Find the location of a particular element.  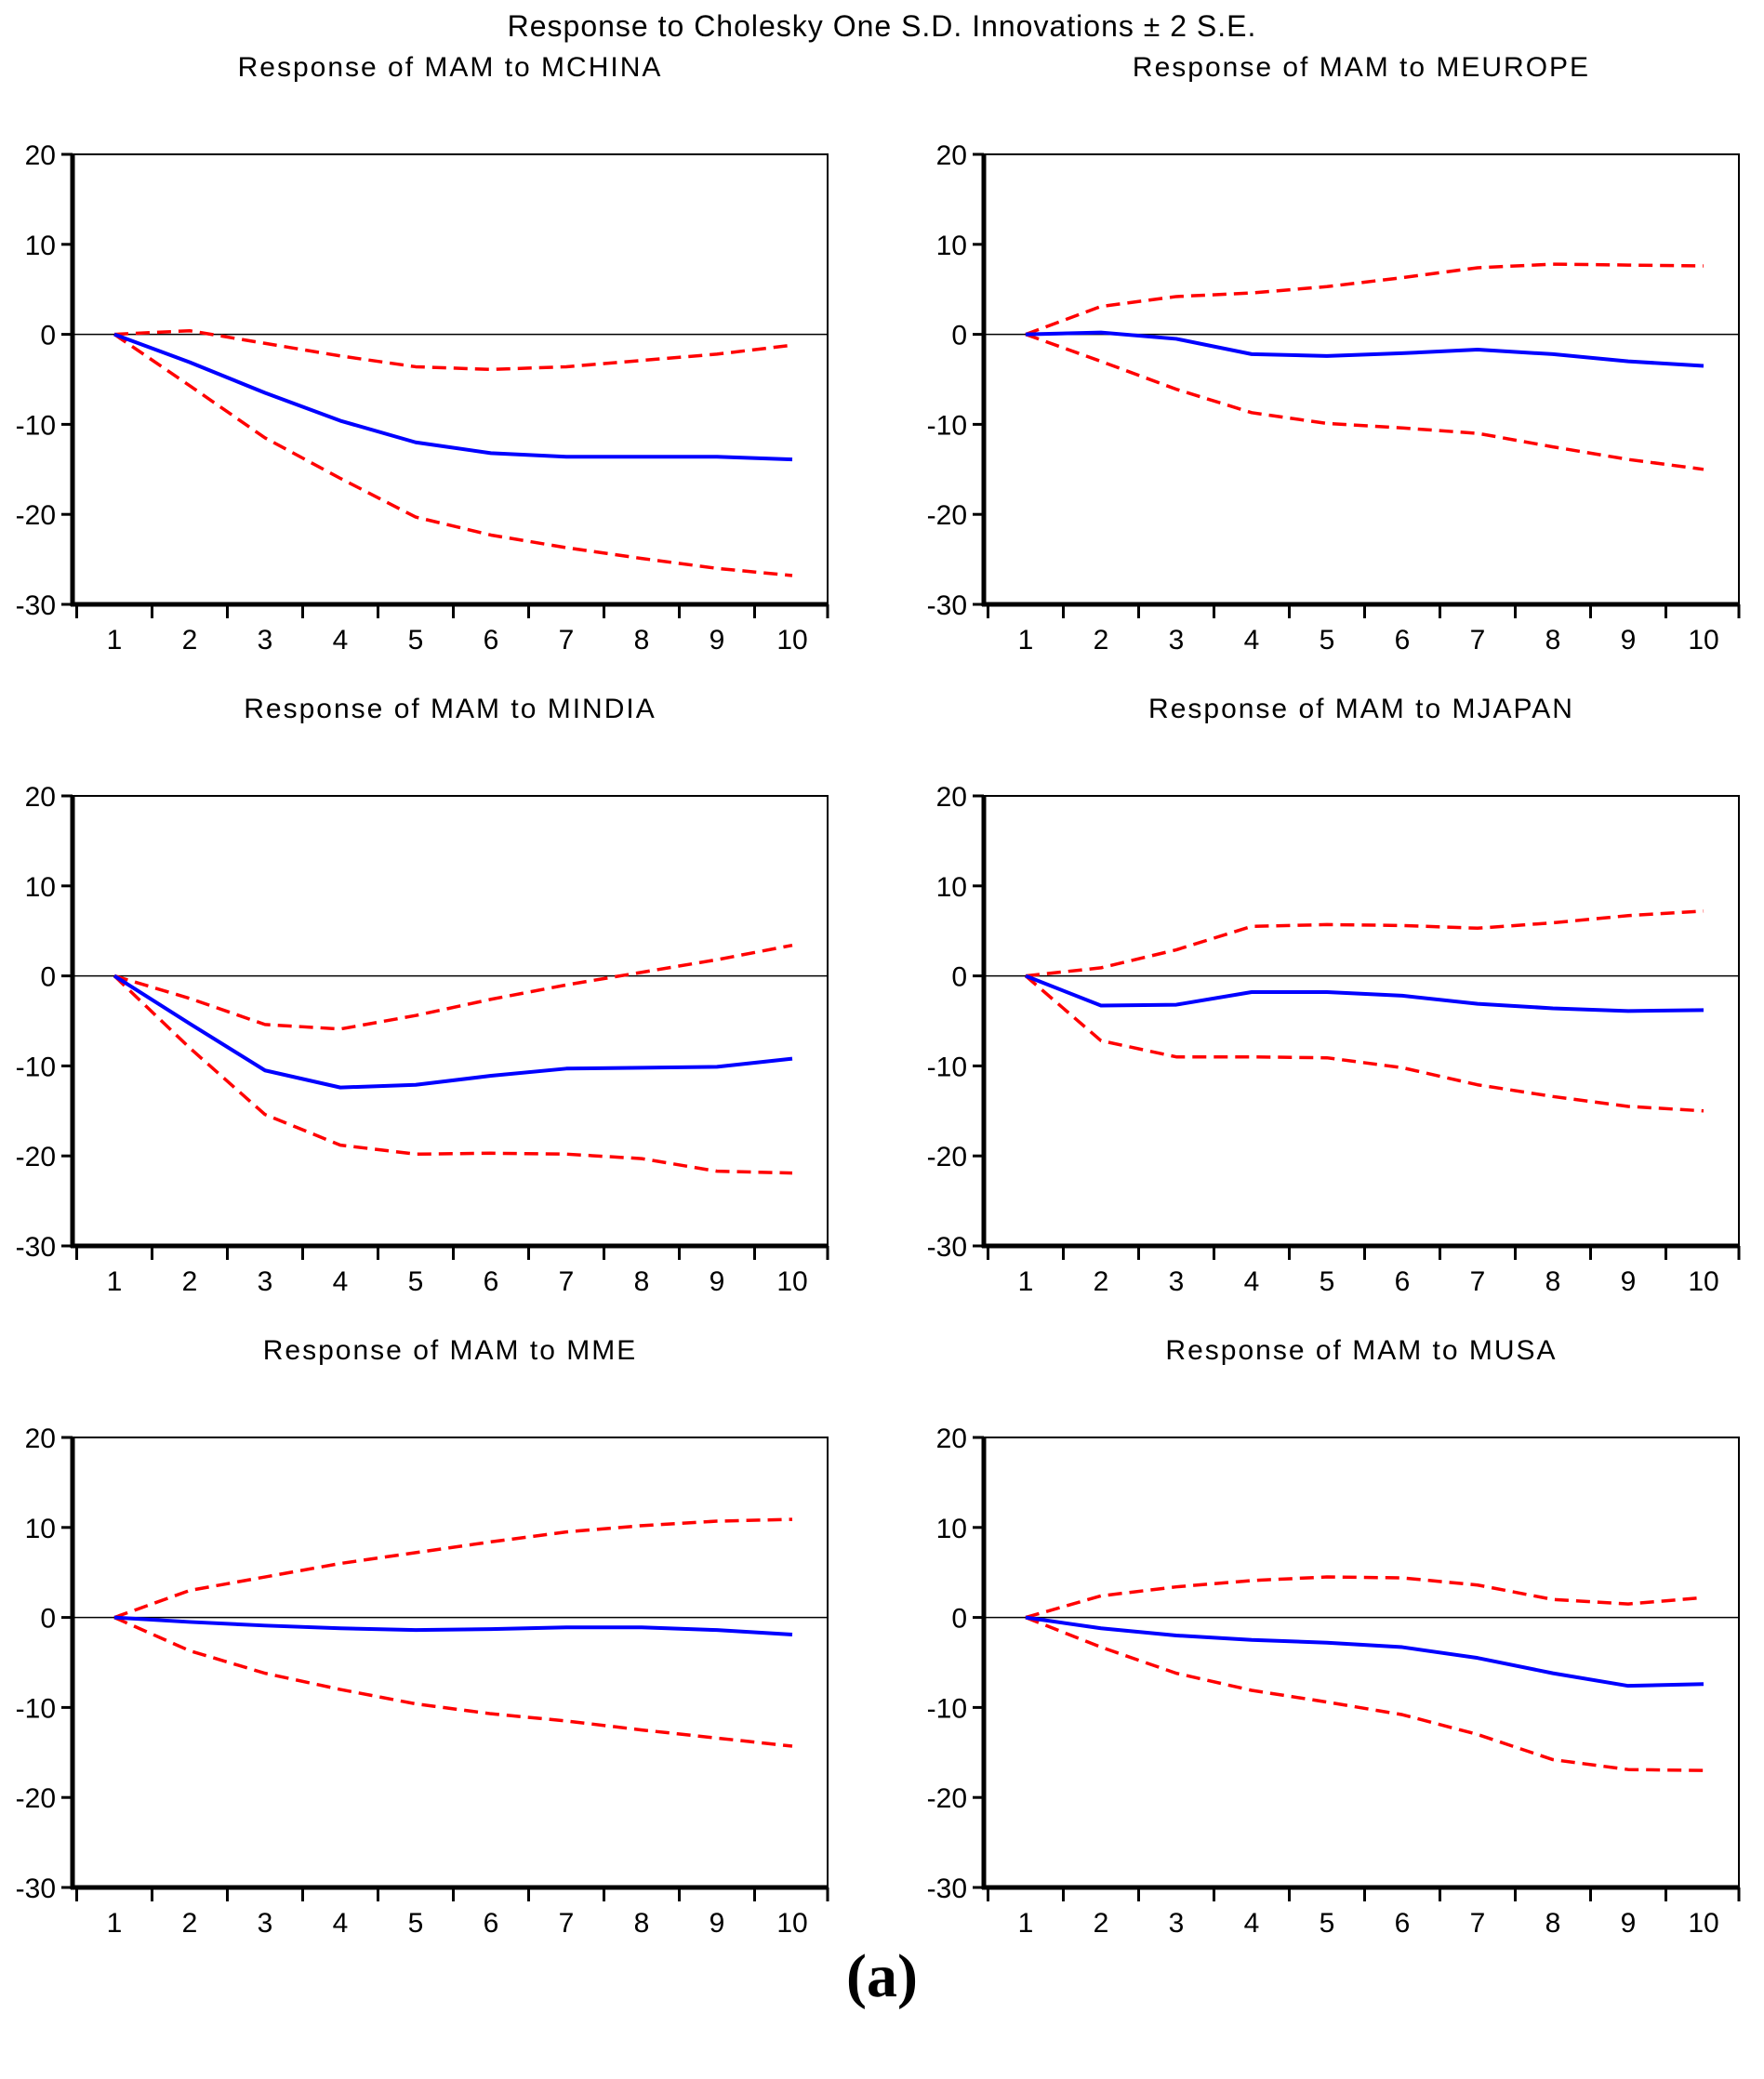

chart-title: Response of MAM to MCHINA is located at coordinates (450, 67).